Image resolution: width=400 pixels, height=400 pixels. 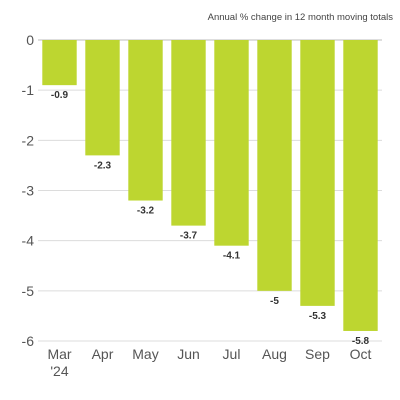 What do you see at coordinates (274, 354) in the screenshot?
I see `x-tick-label: Aug` at bounding box center [274, 354].